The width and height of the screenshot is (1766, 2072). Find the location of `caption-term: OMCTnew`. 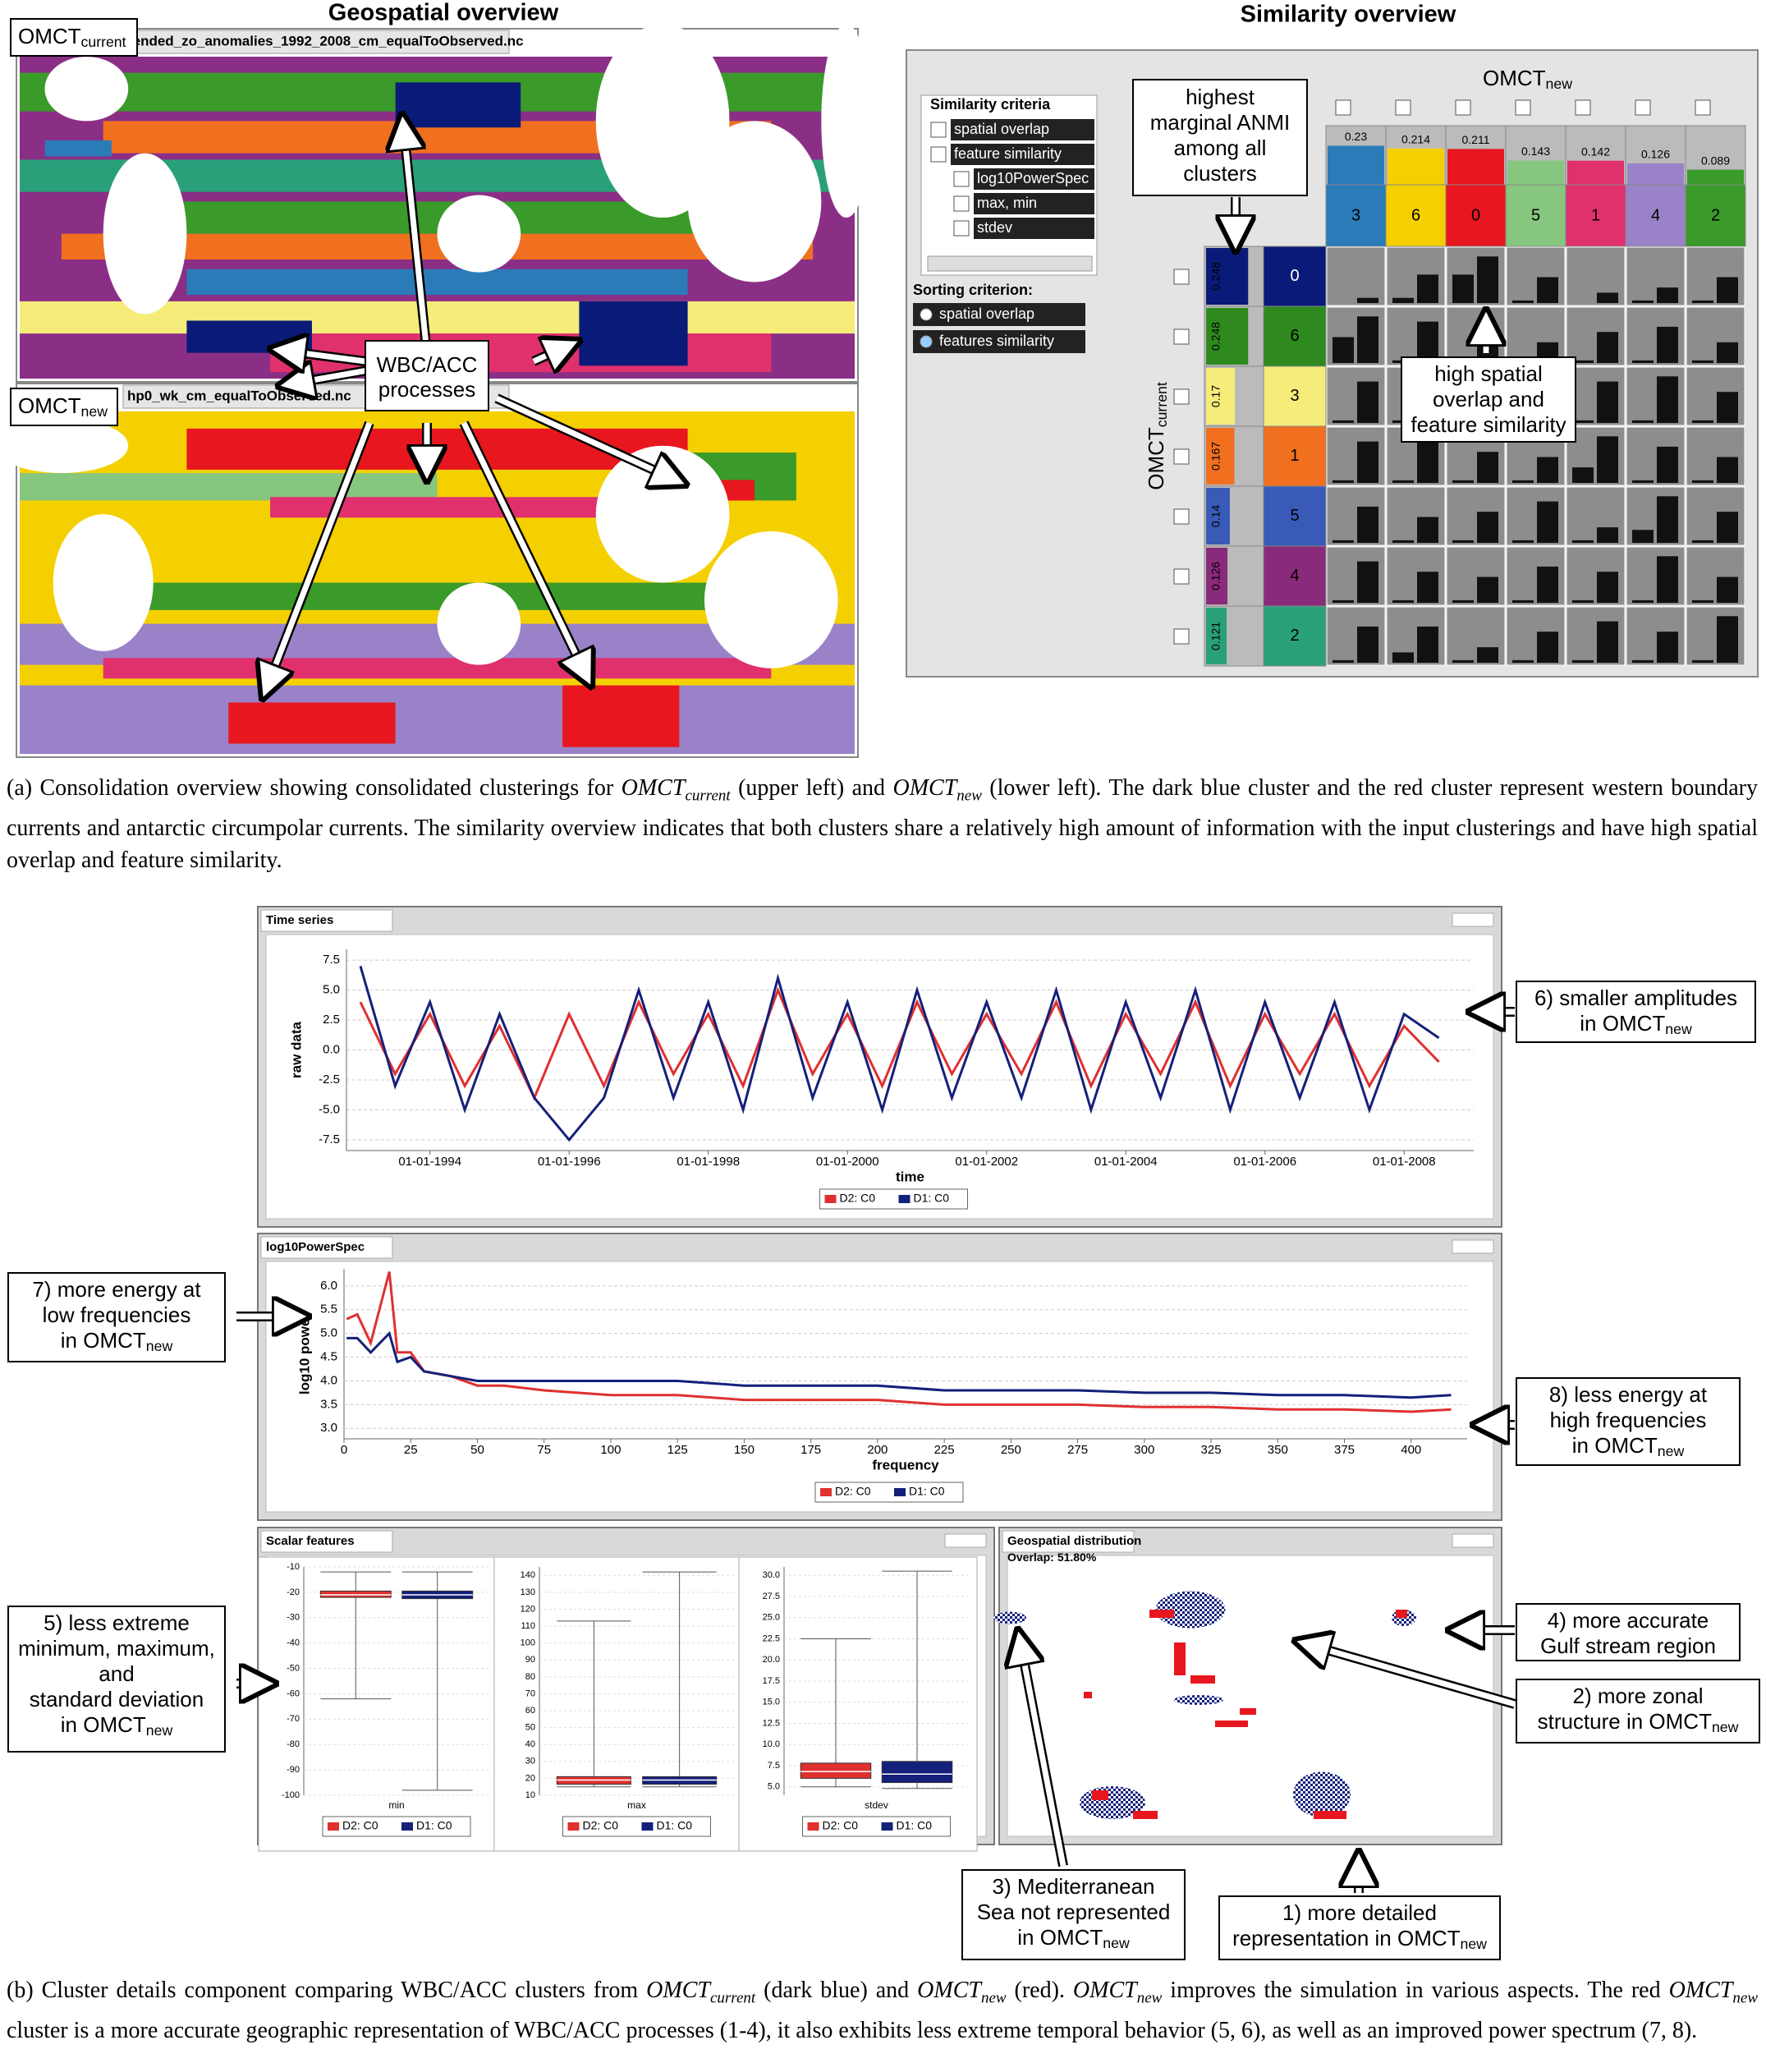

caption-term: OMCTnew is located at coordinates (936, 790).